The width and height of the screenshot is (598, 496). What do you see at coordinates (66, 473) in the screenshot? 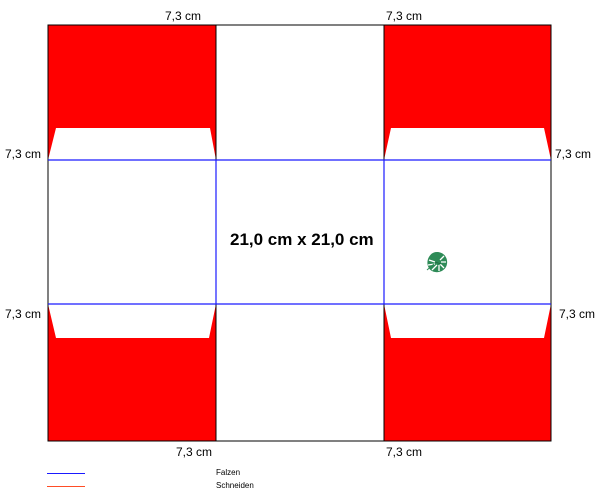
I see `legend-fold-line` at bounding box center [66, 473].